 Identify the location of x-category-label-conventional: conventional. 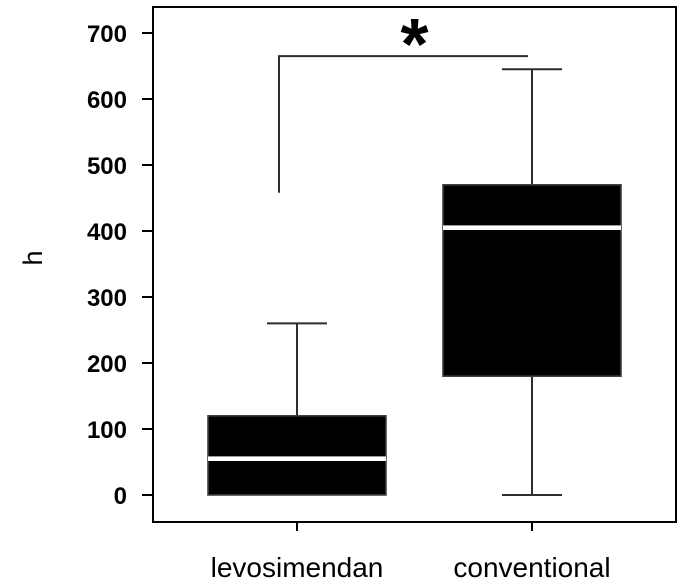
(531, 567).